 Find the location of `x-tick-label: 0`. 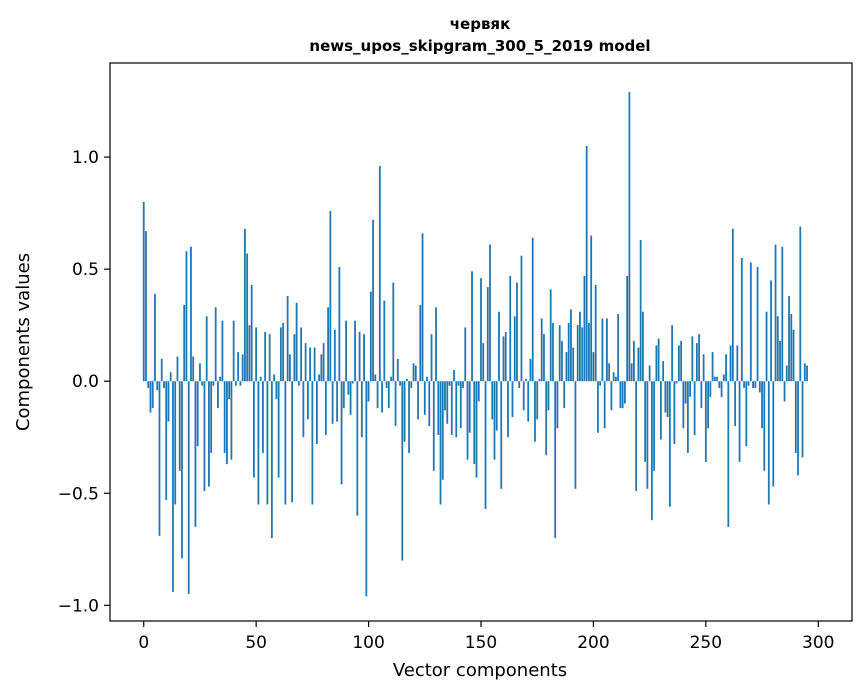

x-tick-label: 0 is located at coordinates (143, 643).